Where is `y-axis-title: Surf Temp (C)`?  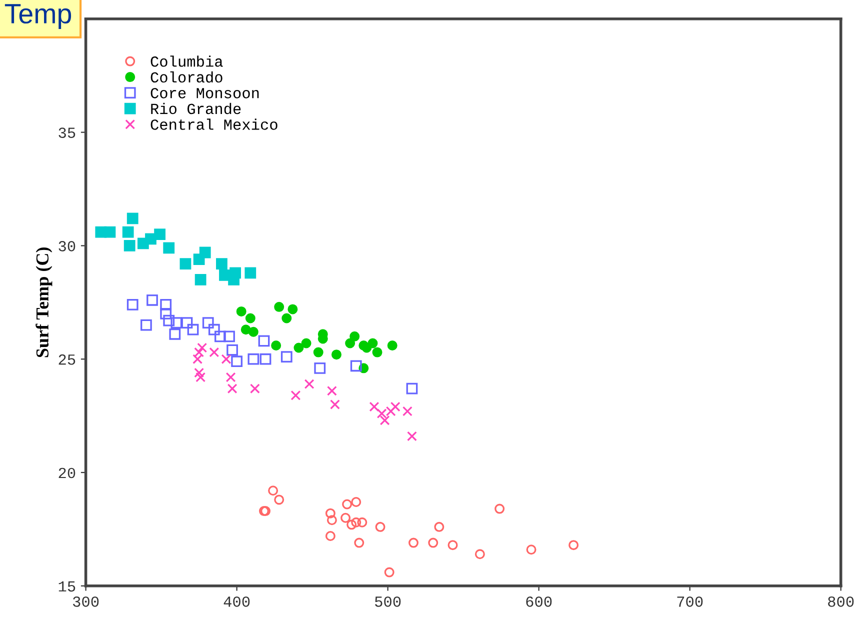 y-axis-title: Surf Temp (C) is located at coordinates (44, 303).